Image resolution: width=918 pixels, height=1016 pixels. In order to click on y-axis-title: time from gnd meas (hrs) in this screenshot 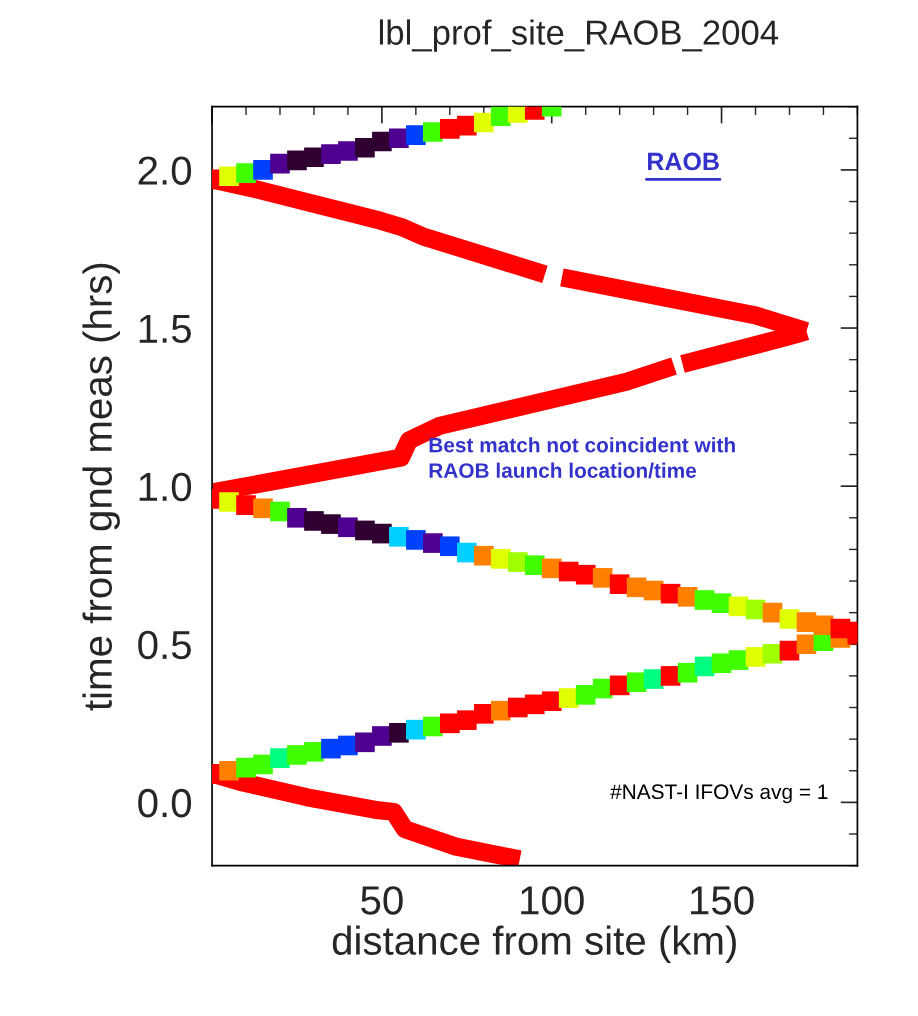, I will do `click(101, 487)`.